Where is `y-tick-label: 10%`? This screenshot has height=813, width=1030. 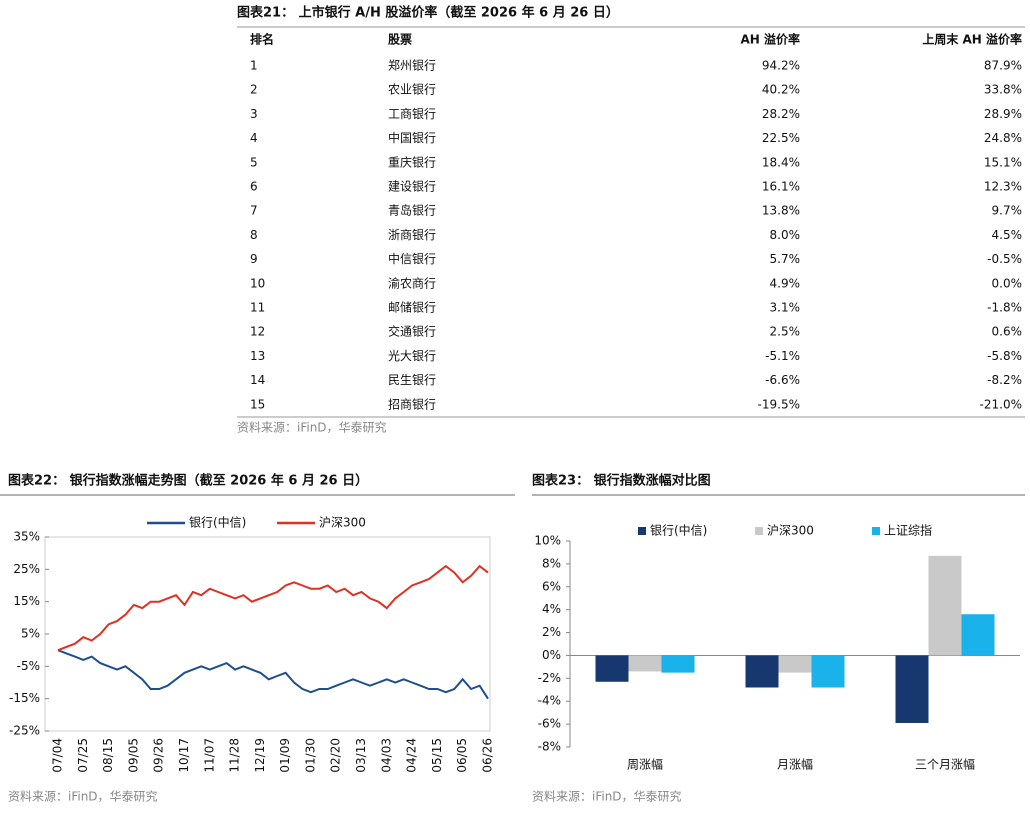 y-tick-label: 10% is located at coordinates (547, 541).